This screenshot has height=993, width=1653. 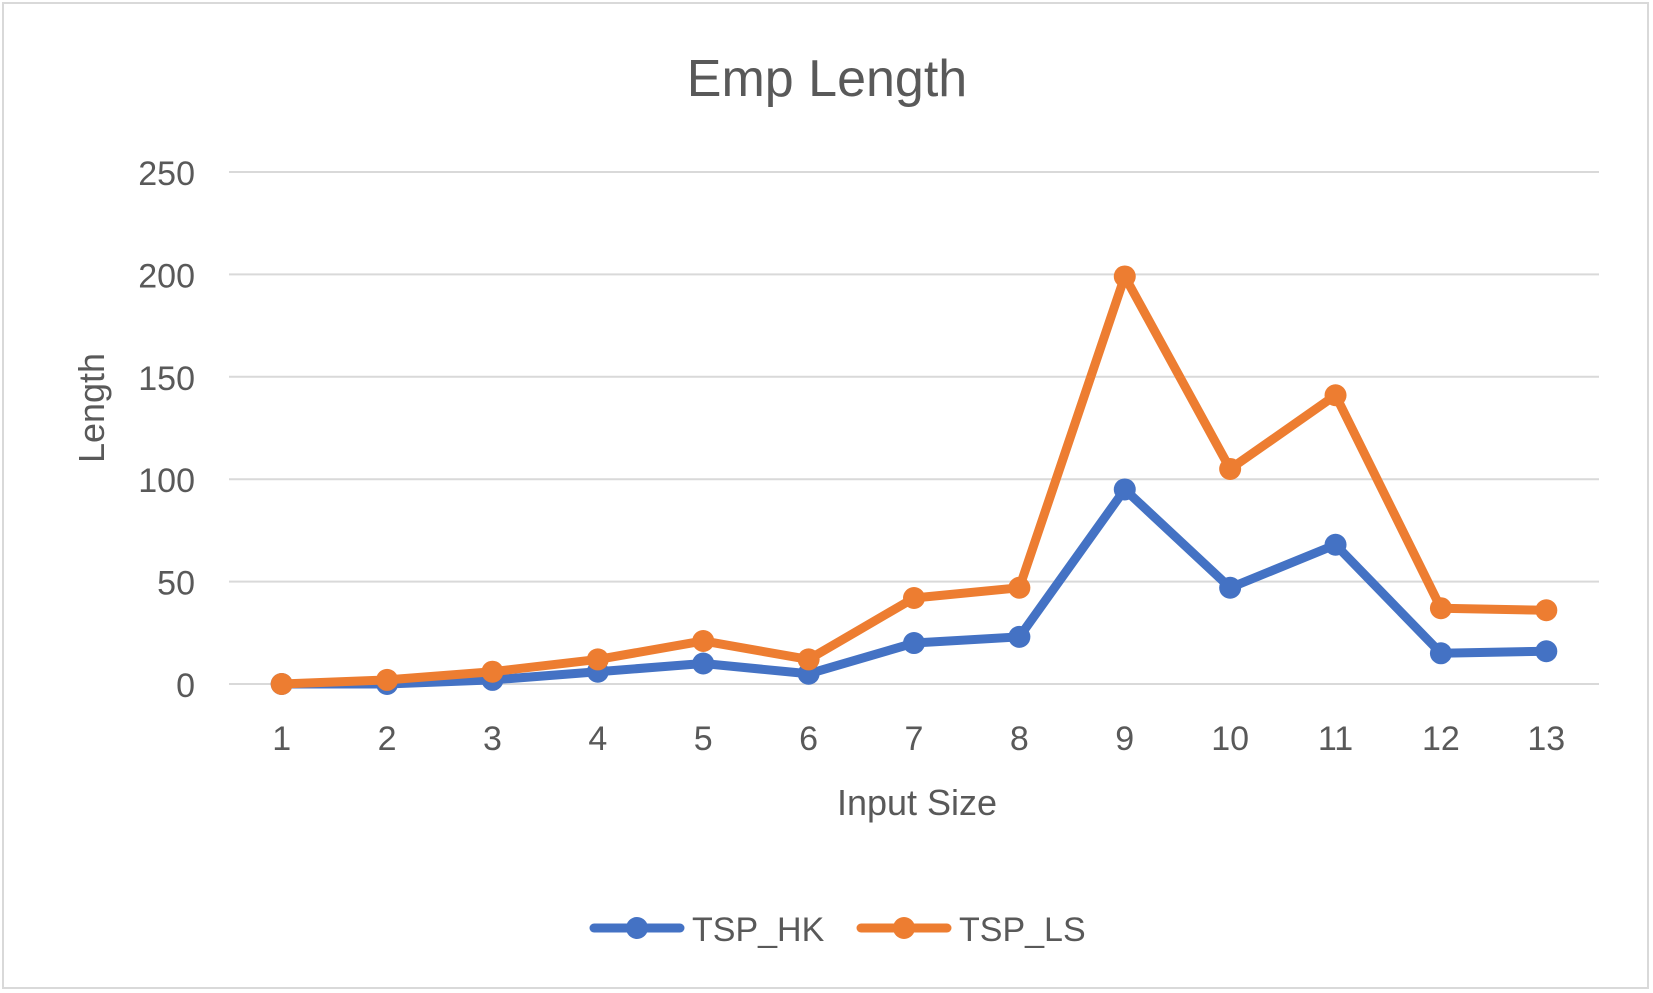 I want to click on x-tick-label: 9, so click(x=1124, y=739).